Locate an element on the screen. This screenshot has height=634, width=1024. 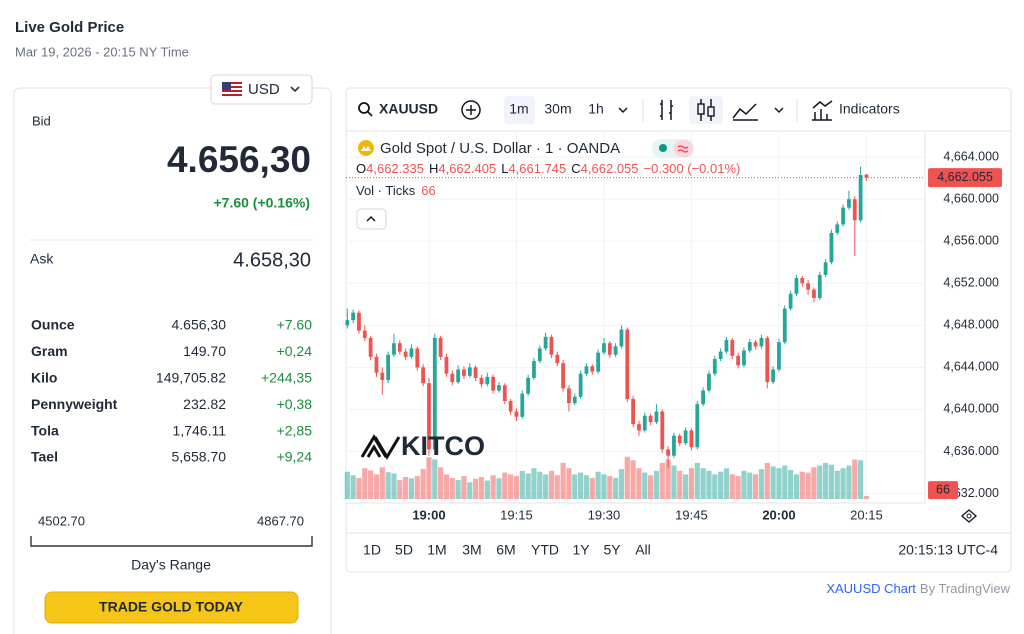
button-bg is located at coordinates (171, 607).